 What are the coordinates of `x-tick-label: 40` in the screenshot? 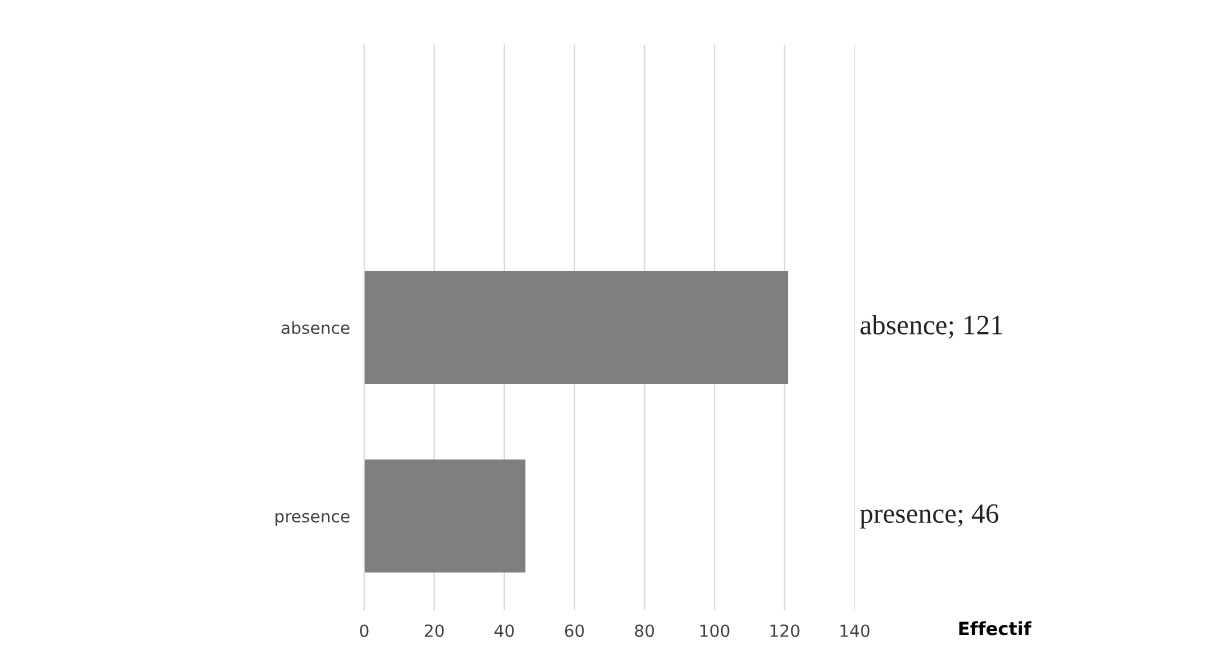 It's located at (504, 631).